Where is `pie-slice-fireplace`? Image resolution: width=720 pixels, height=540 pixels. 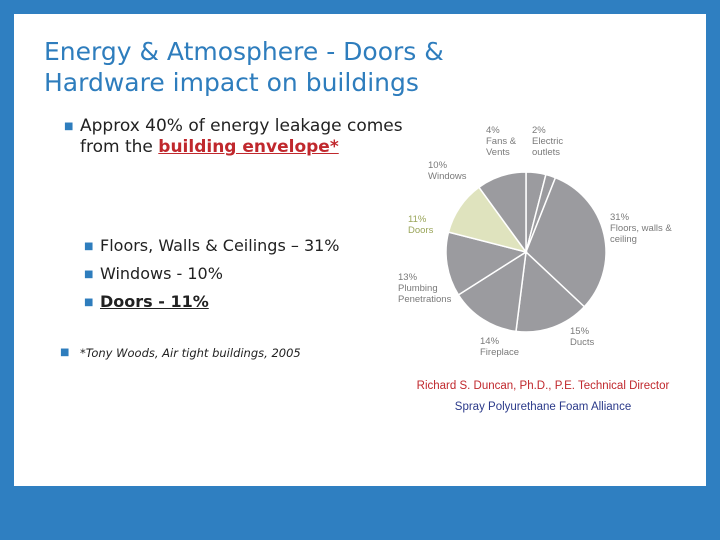 pie-slice-fireplace is located at coordinates (492, 291).